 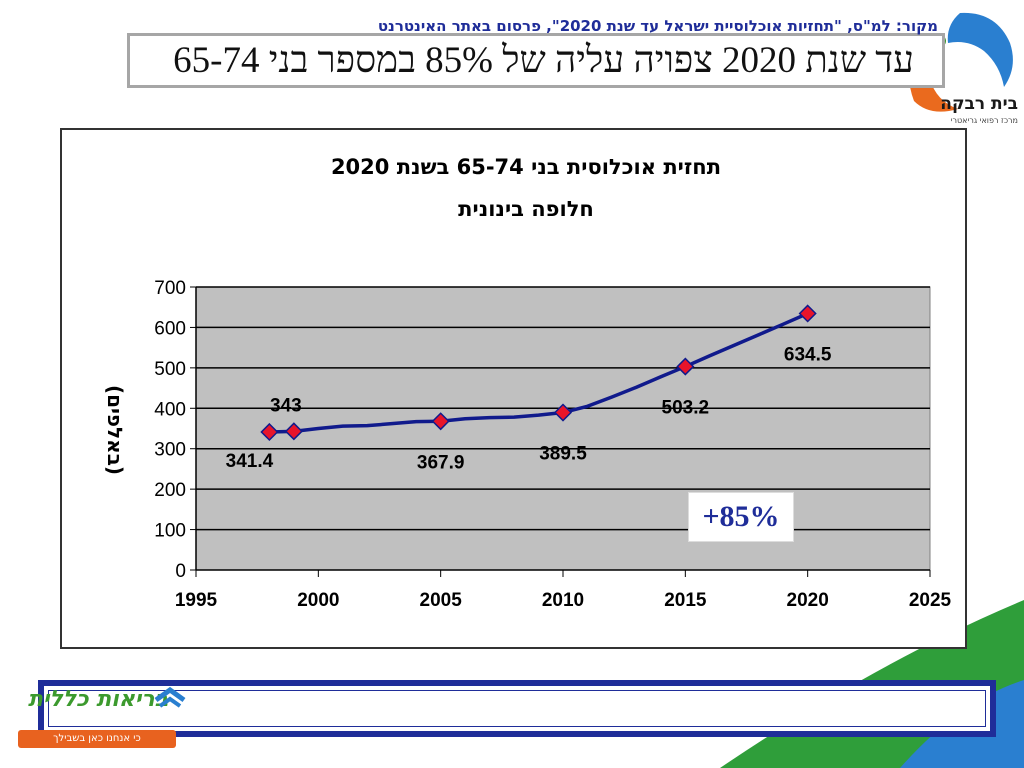 I want to click on x-tick-label: 2005, so click(x=441, y=600).